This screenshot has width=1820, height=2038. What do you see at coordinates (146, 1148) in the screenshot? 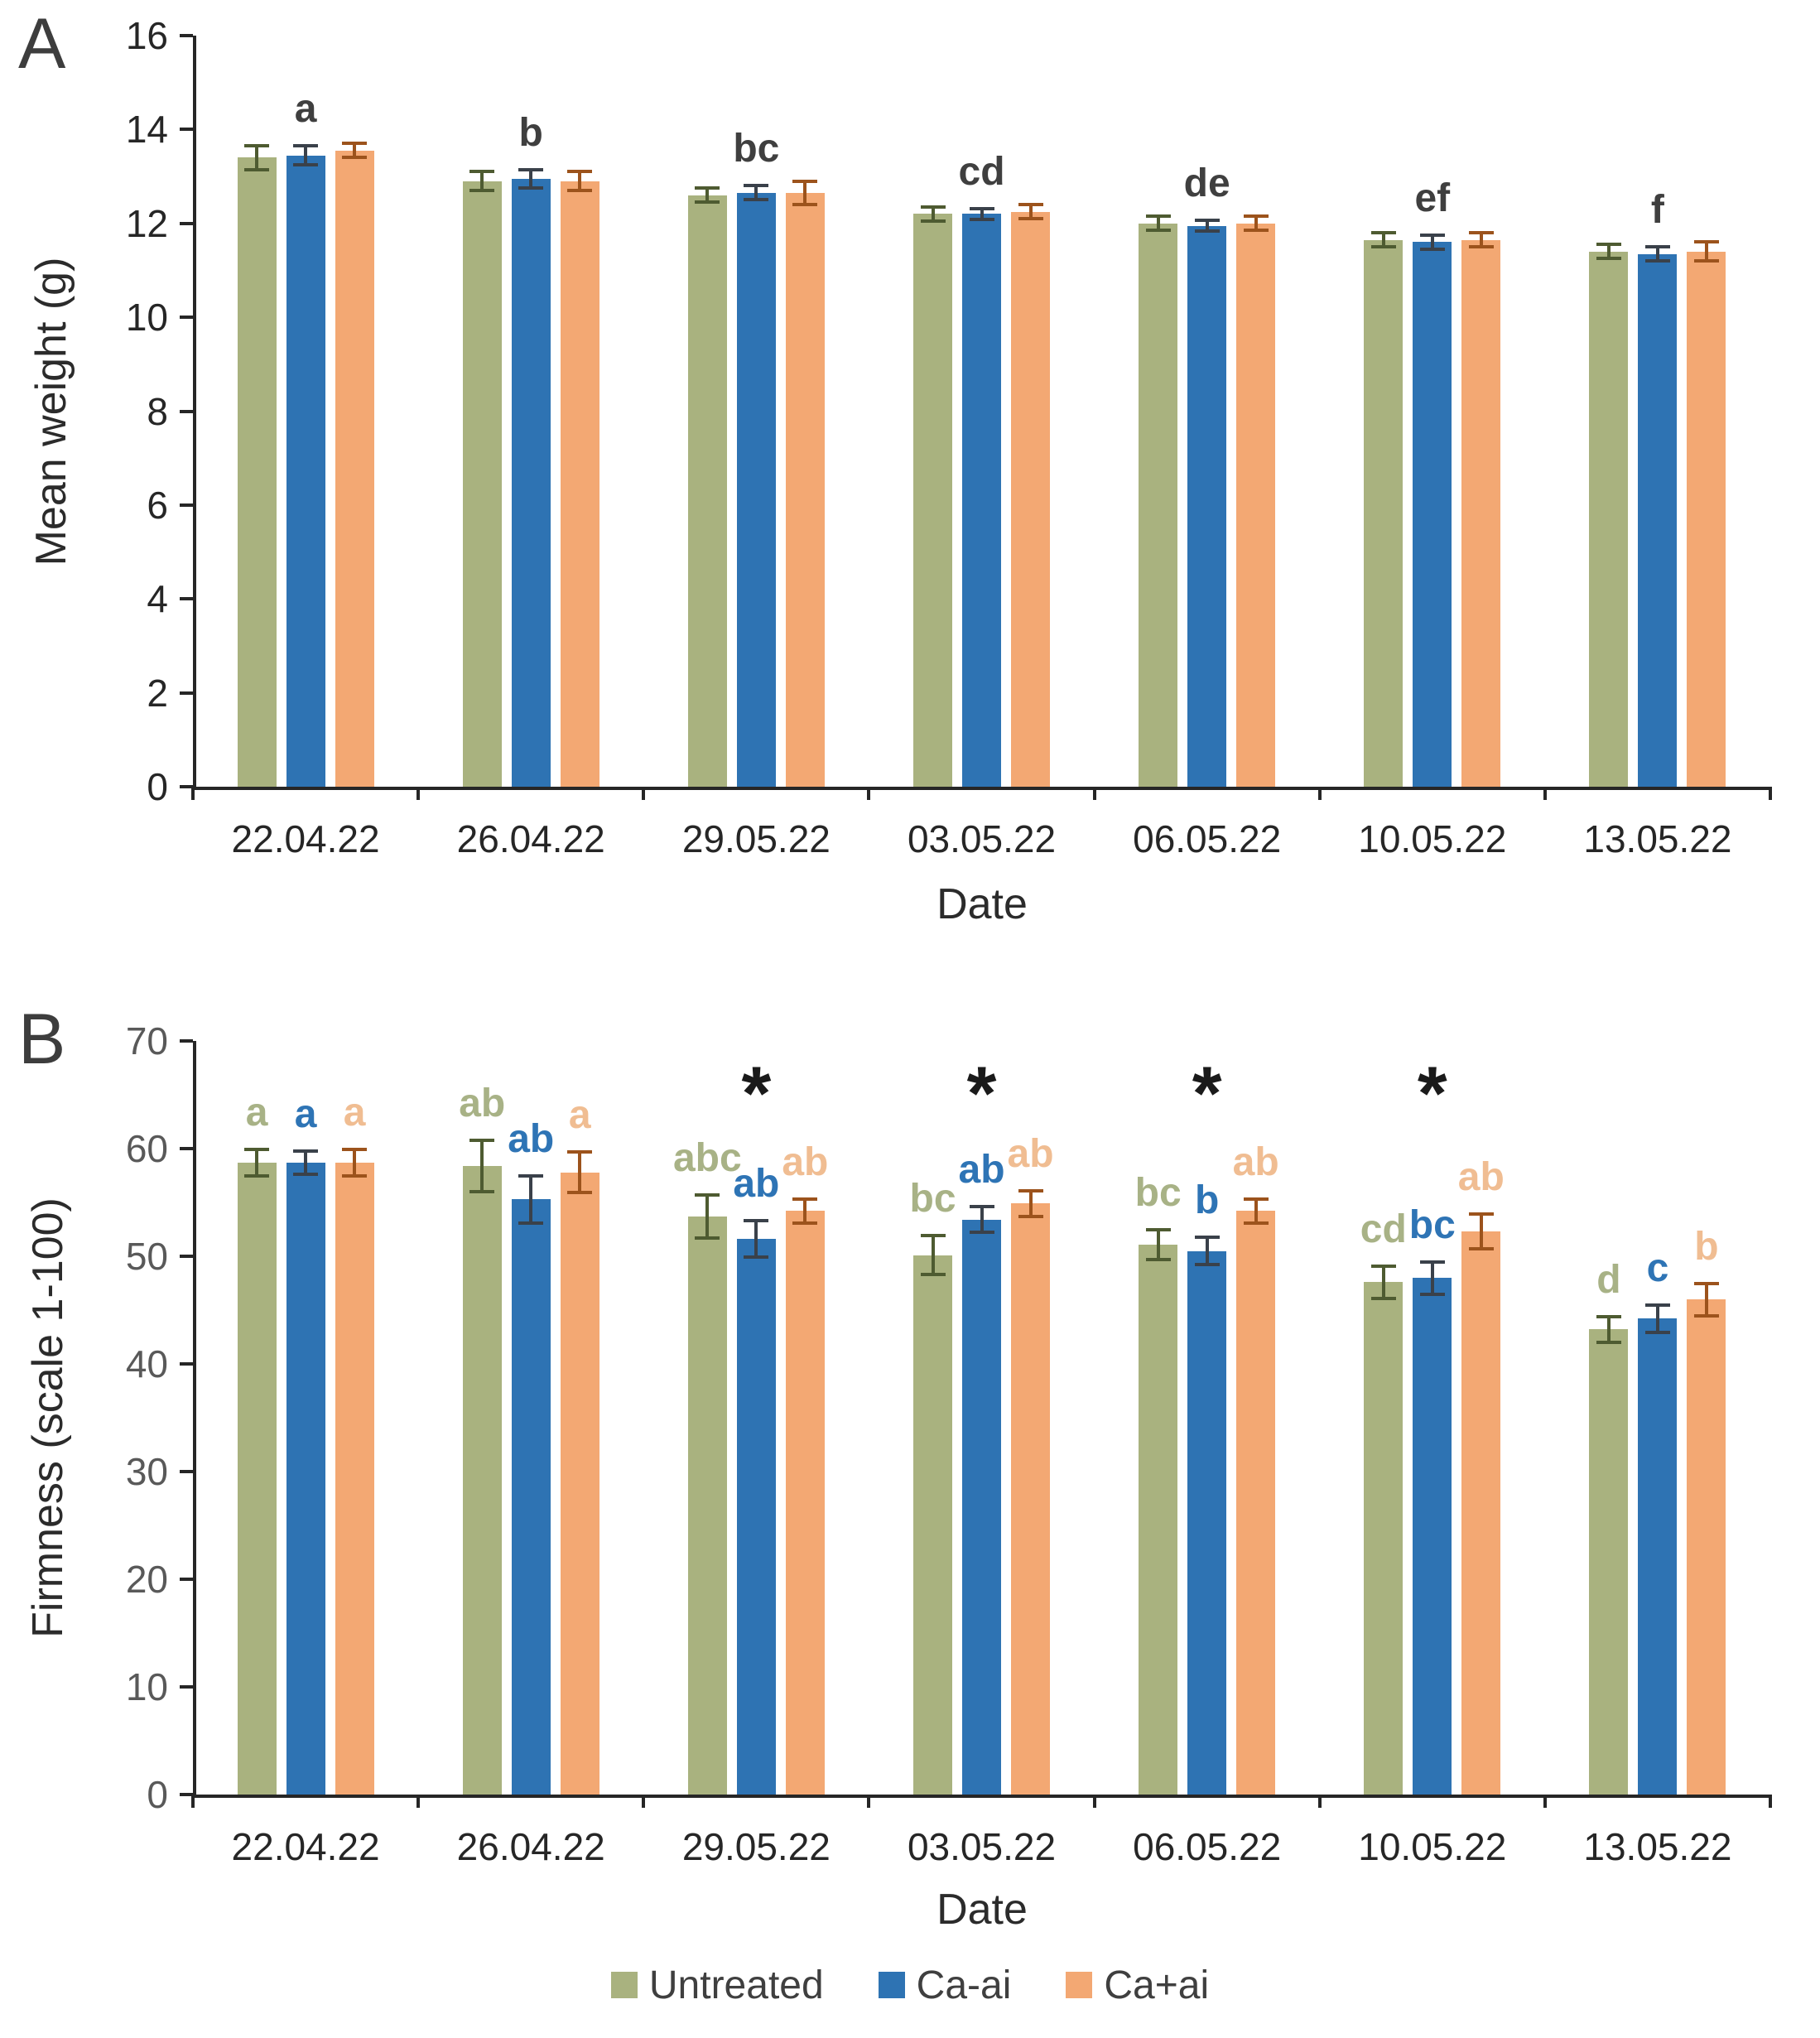
I see `y-tick-label: 60` at bounding box center [146, 1148].